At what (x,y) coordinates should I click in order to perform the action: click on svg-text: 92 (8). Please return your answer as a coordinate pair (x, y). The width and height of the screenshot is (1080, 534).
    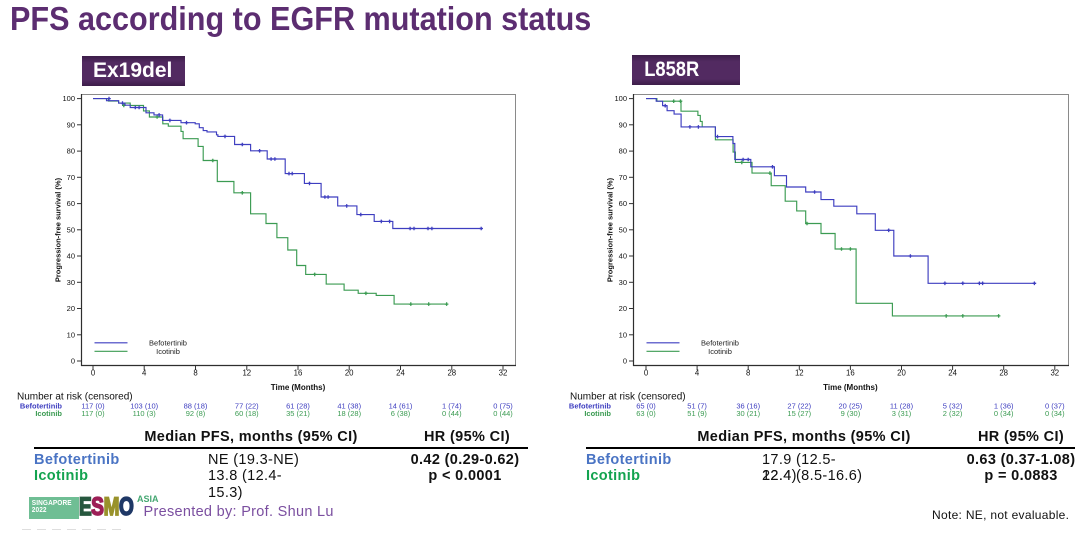
    Looking at the image, I should click on (196, 413).